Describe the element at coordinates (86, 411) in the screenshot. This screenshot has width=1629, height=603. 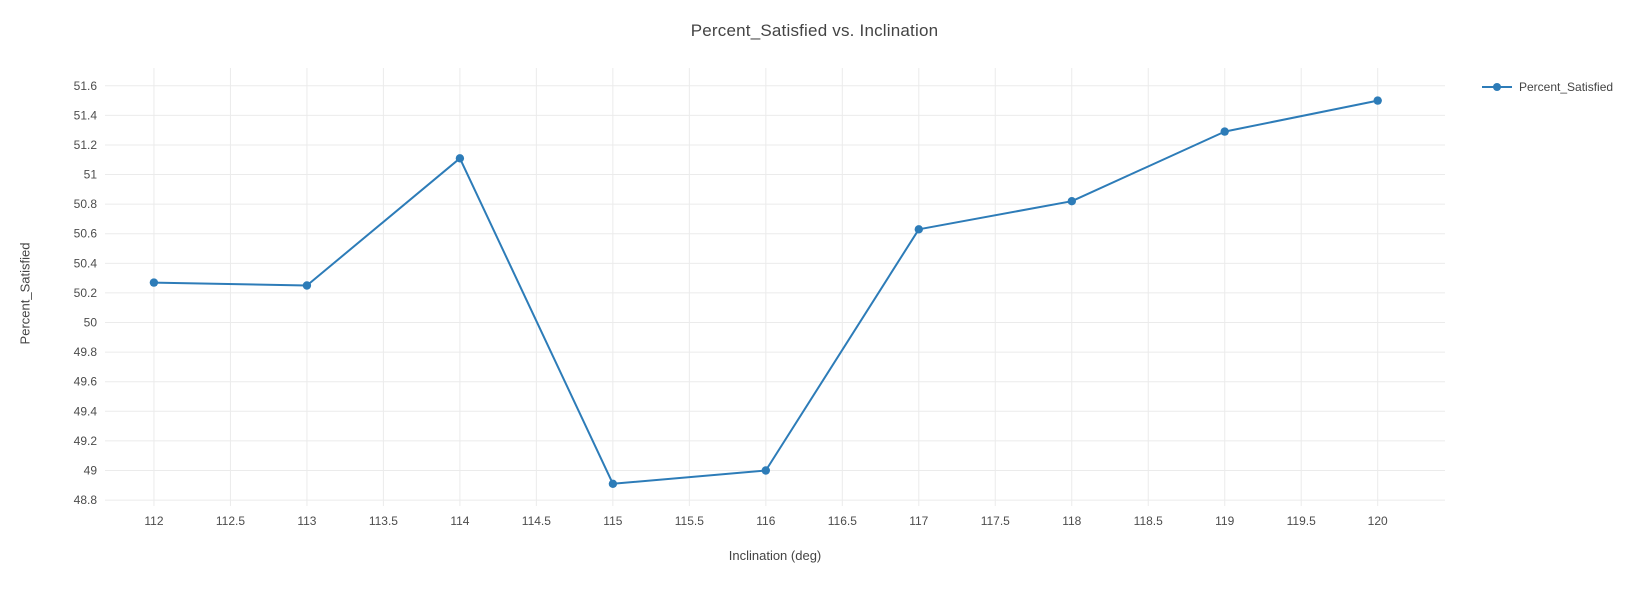
I see `y-tick-label: 49.4` at that location.